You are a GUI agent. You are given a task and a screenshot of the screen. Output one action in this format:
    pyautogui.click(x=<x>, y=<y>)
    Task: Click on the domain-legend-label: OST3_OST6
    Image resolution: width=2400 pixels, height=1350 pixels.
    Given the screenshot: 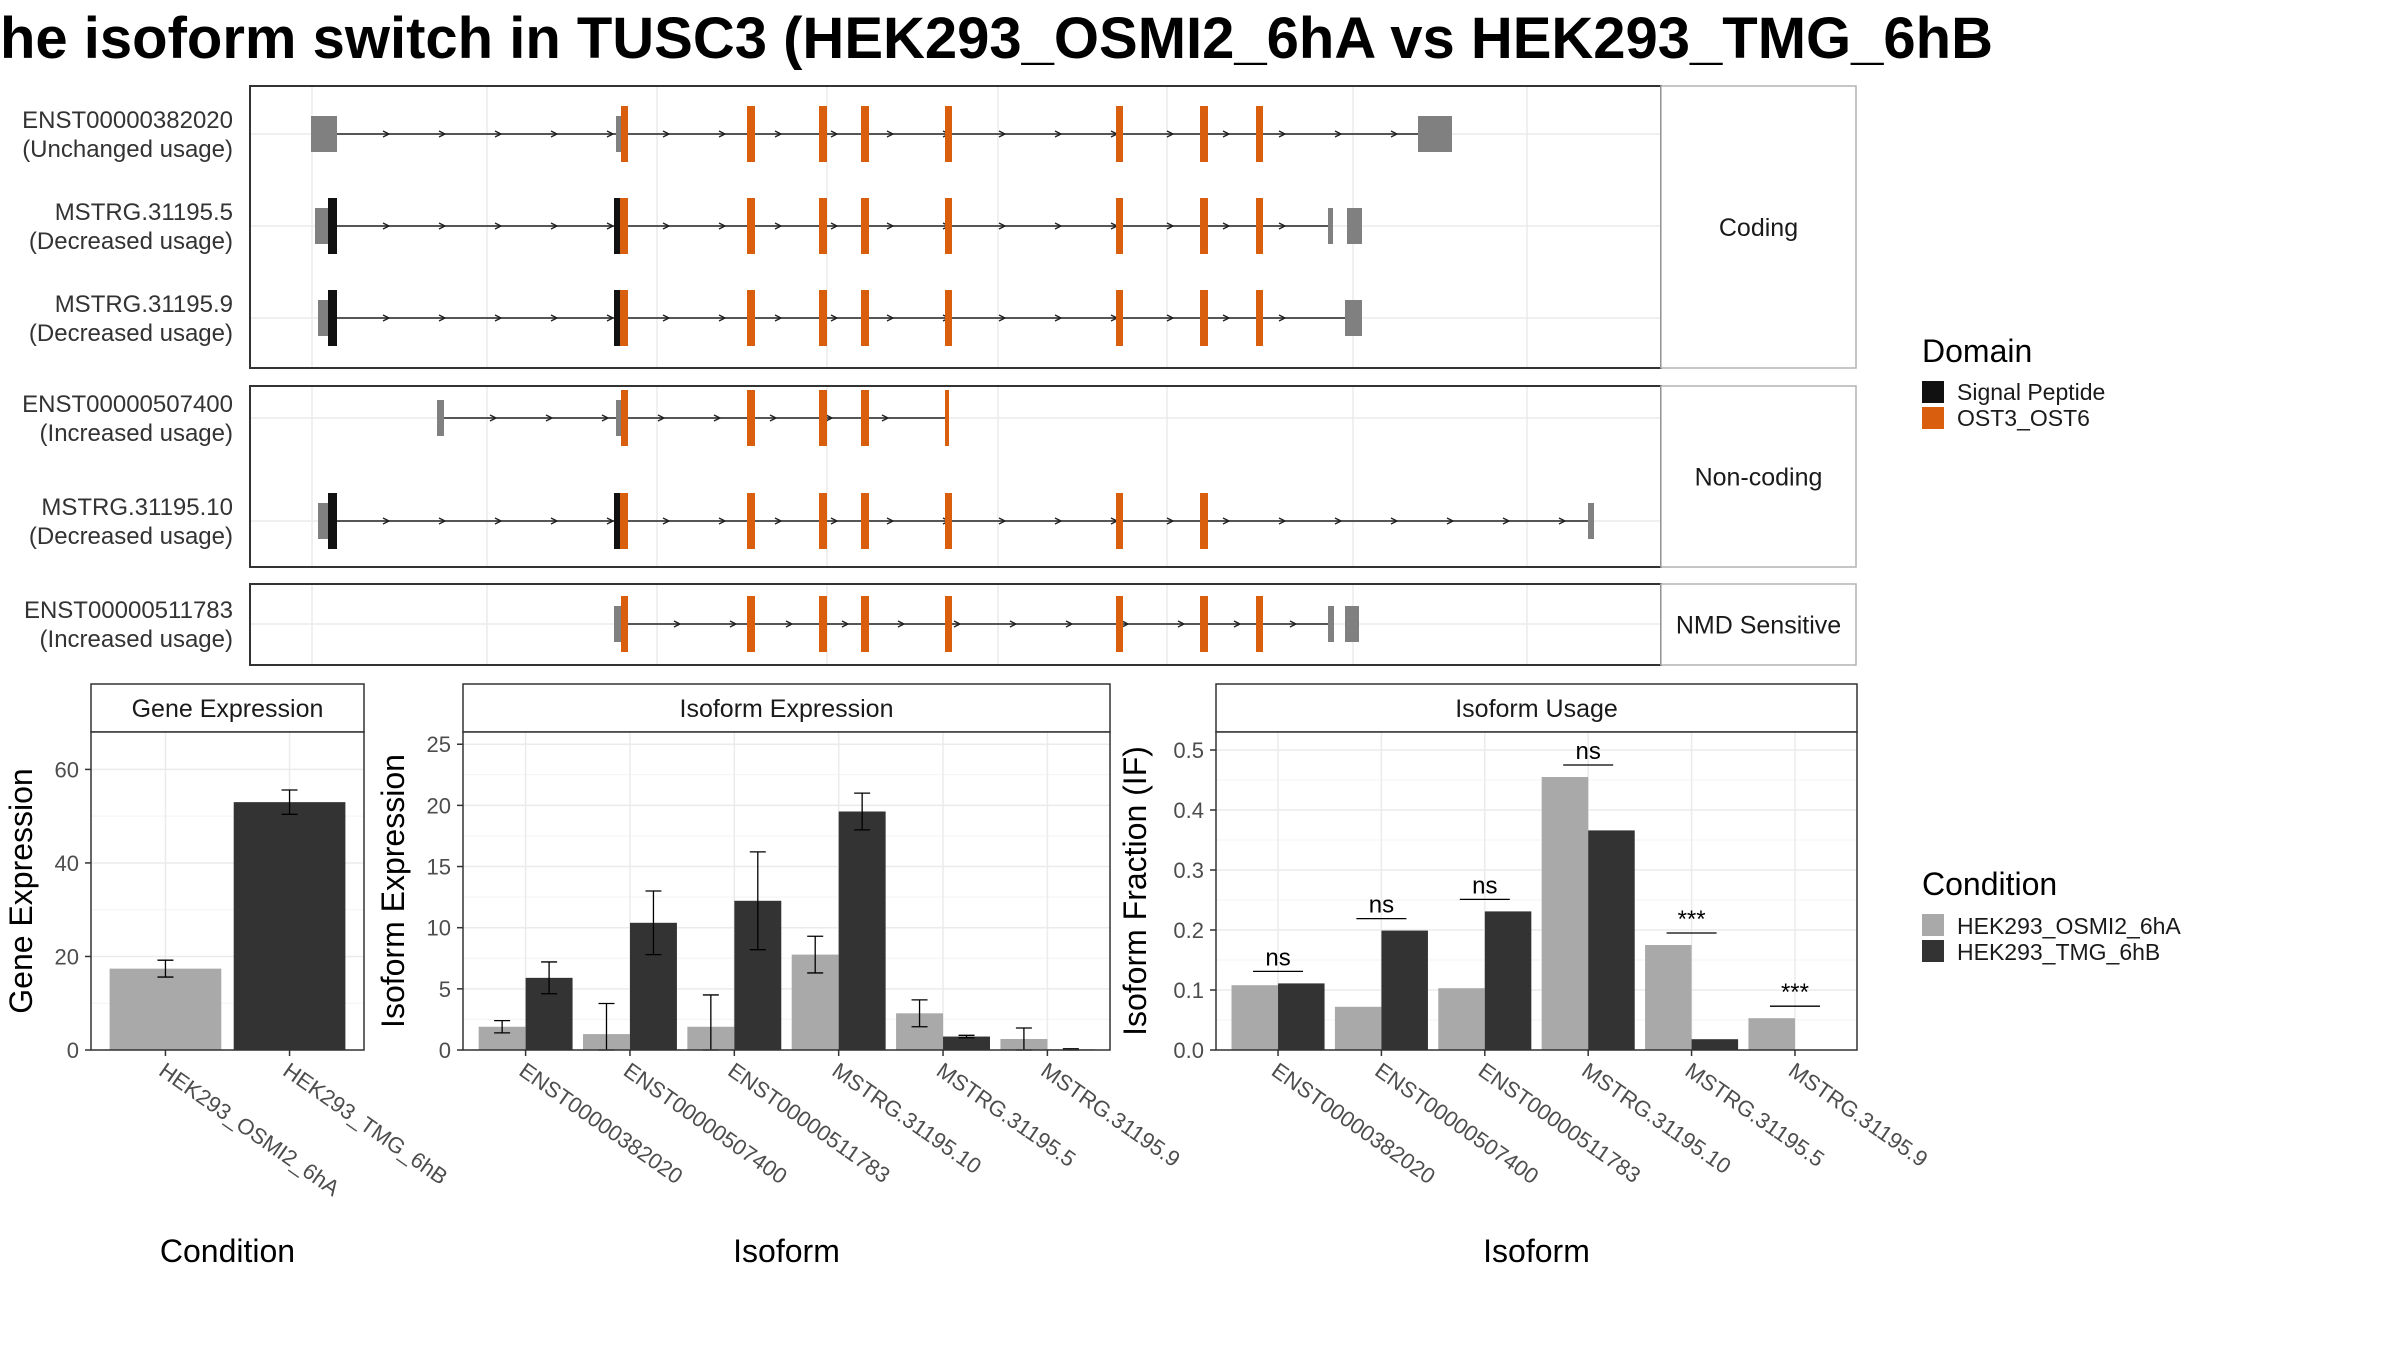 What is the action you would take?
    pyautogui.click(x=2023, y=418)
    